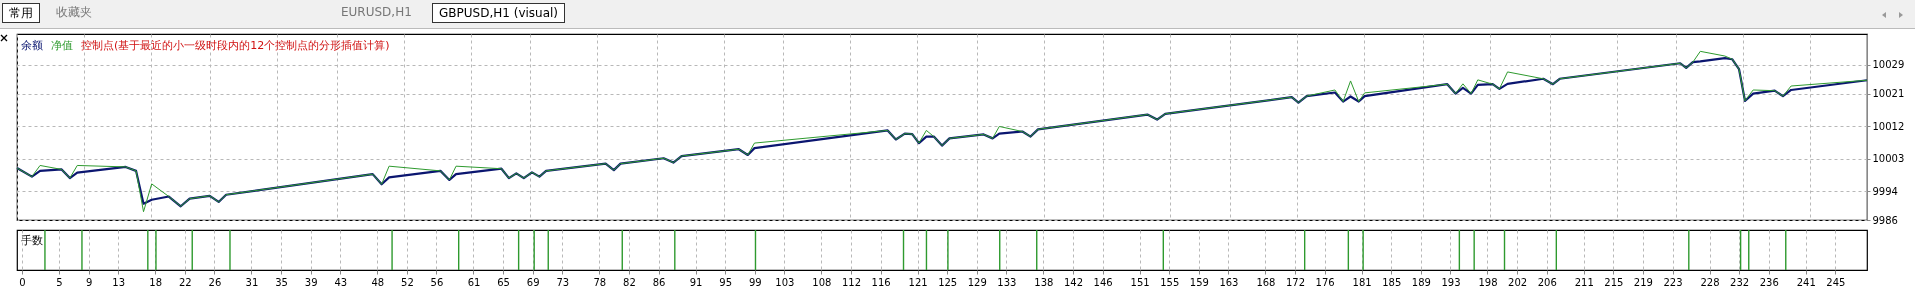 The image size is (1915, 294). I want to click on x-tick-label: 18, so click(156, 282).